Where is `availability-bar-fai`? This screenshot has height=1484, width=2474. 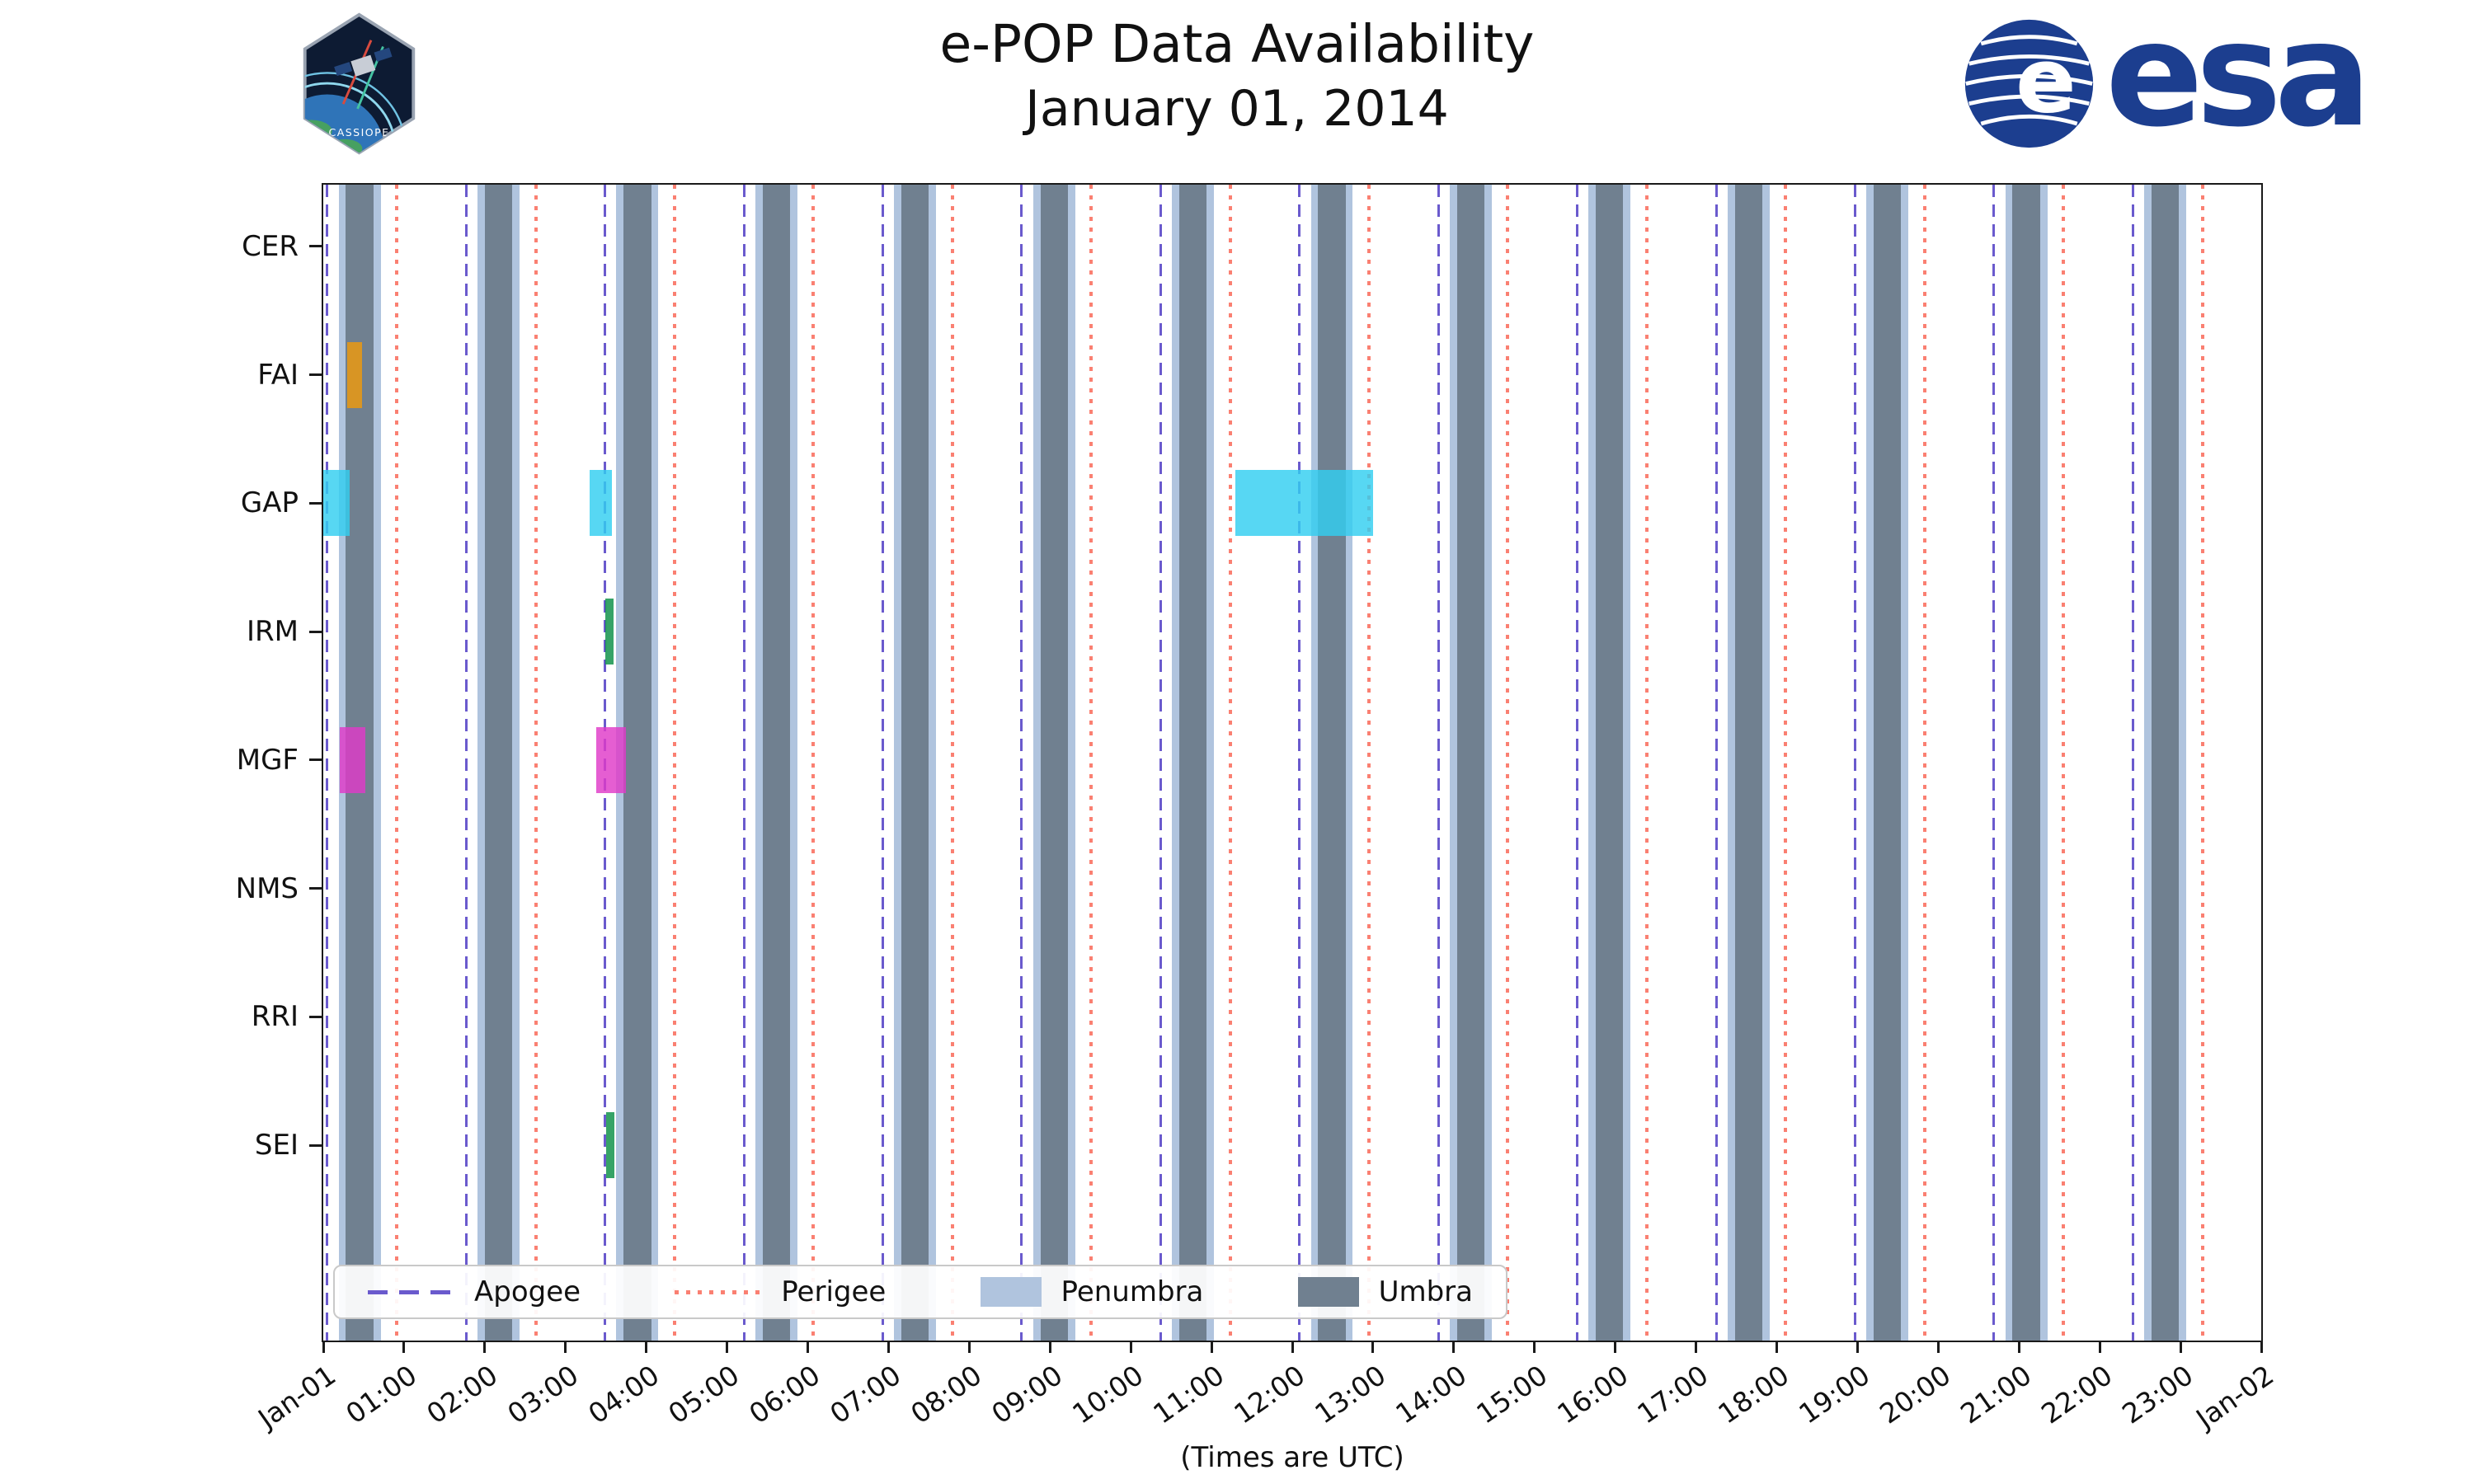 availability-bar-fai is located at coordinates (354, 374).